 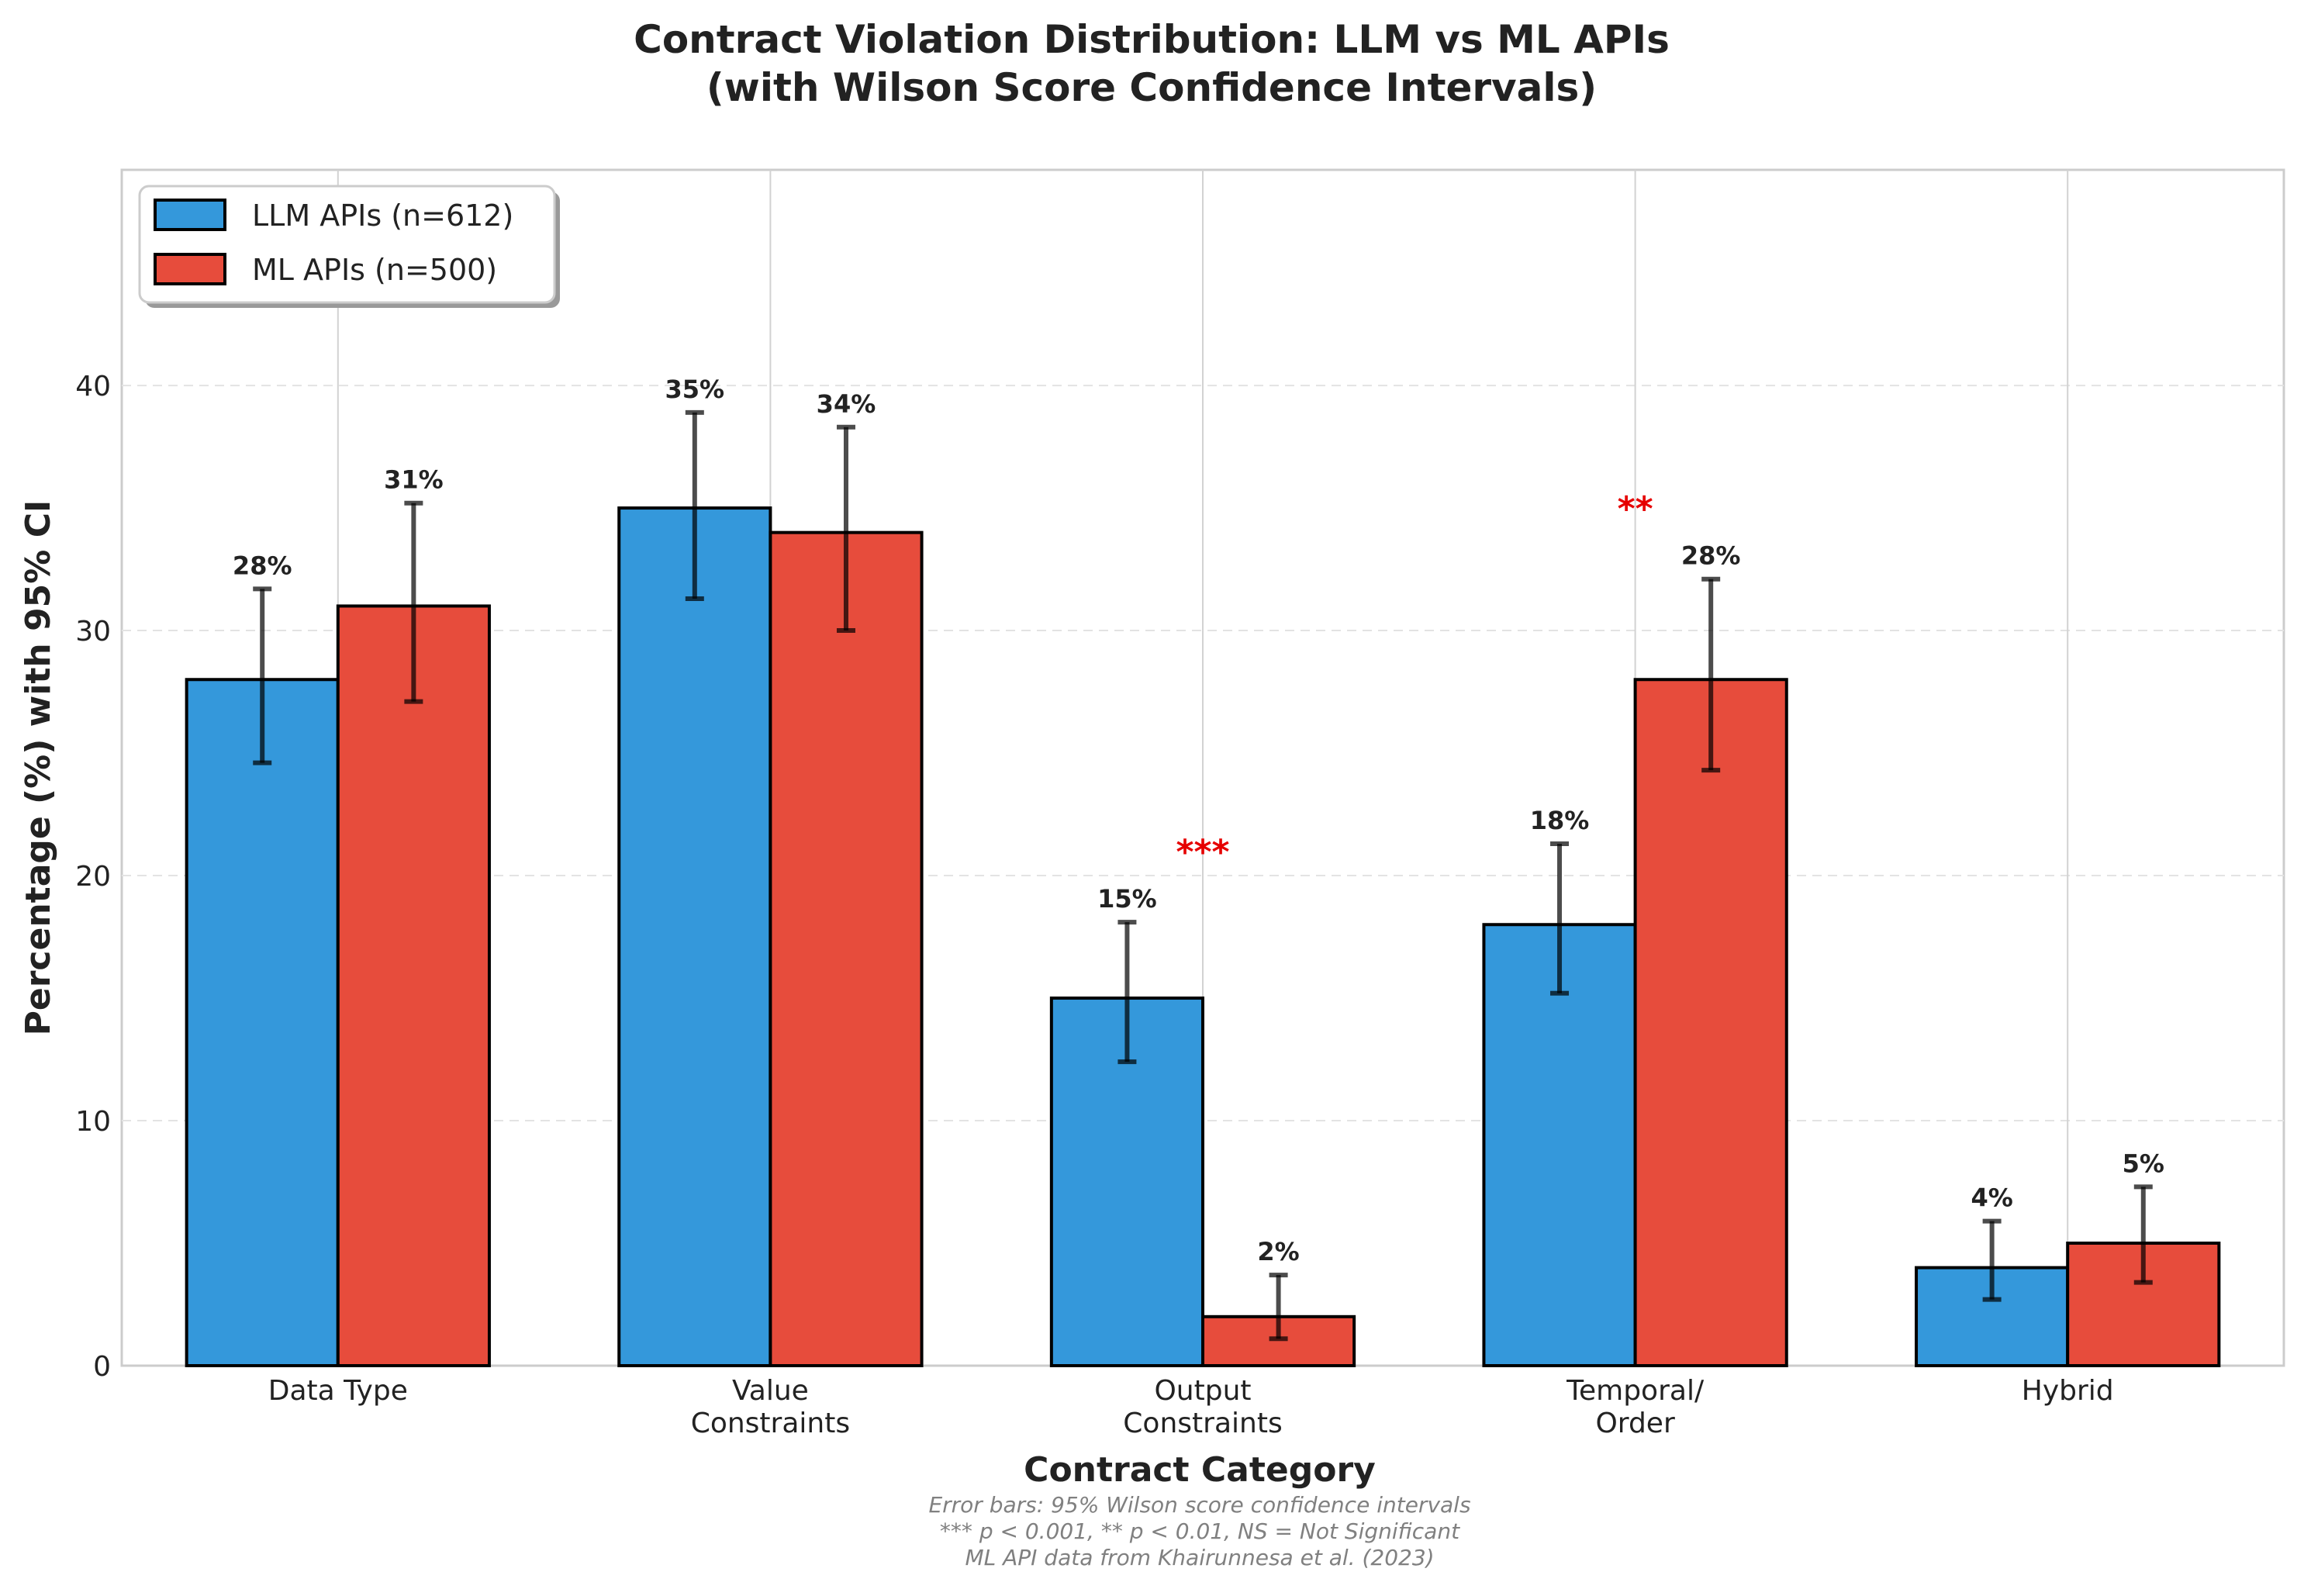 I want to click on x-tick-label: Hybrid, so click(x=2068, y=1391).